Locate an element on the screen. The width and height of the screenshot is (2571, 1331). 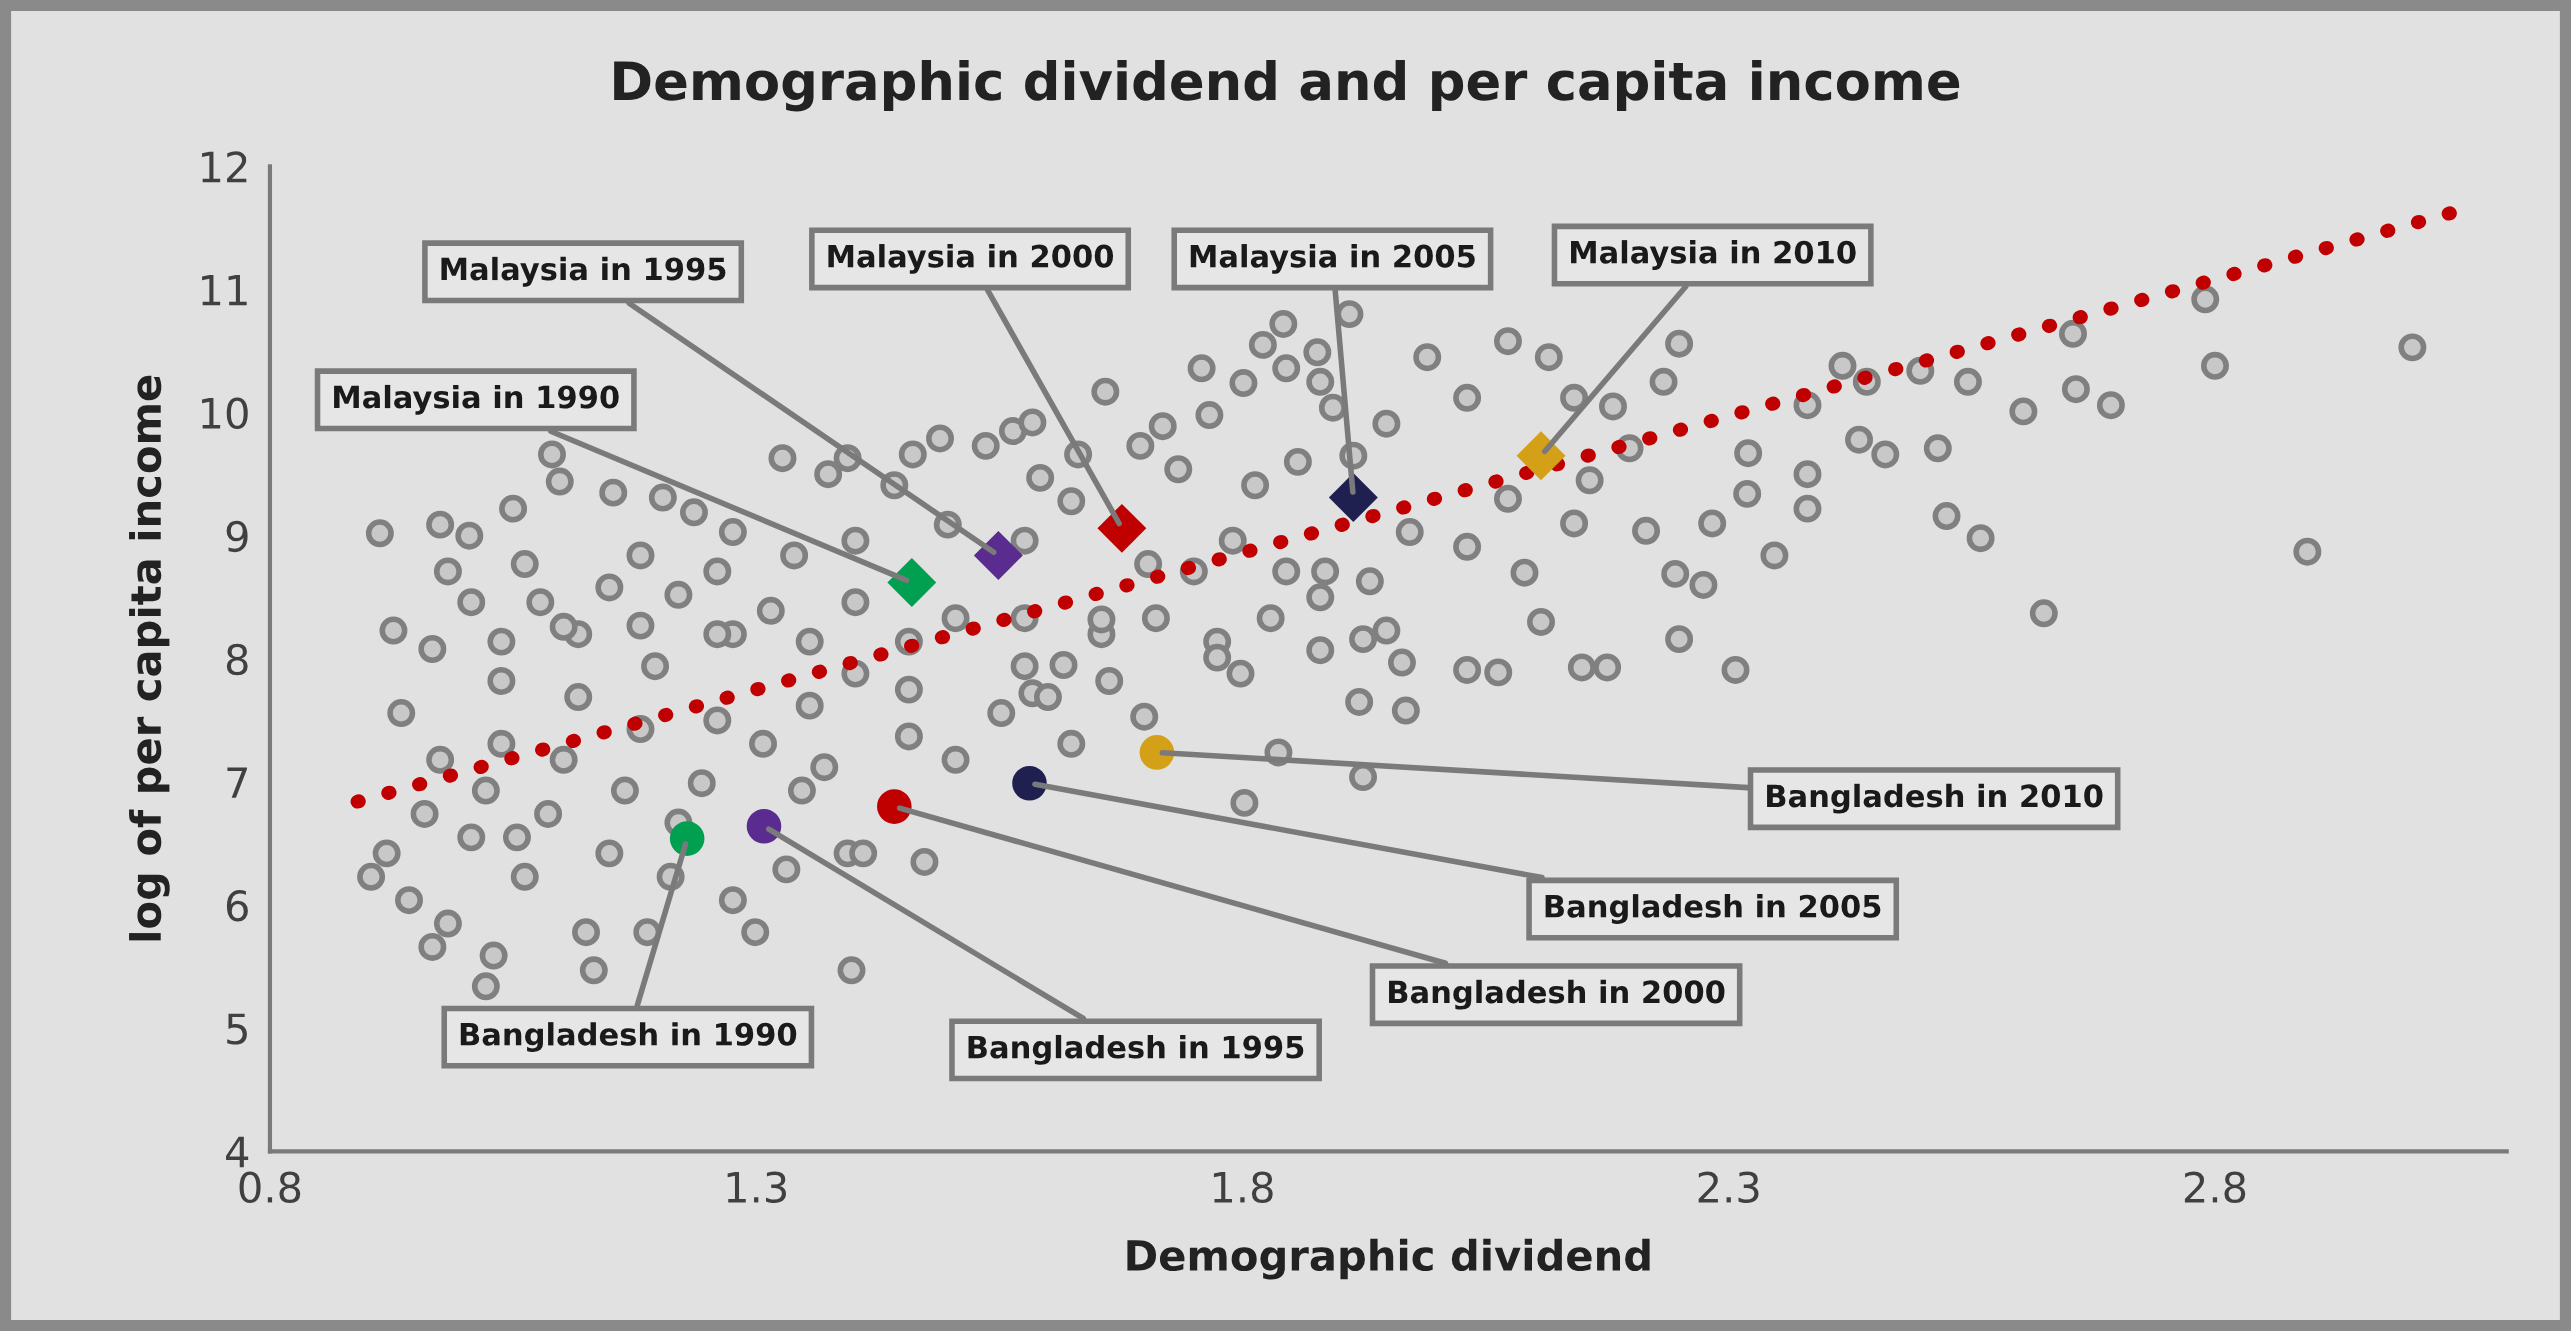
annotation: Malaysia in 2005 is located at coordinates (1332, 259).